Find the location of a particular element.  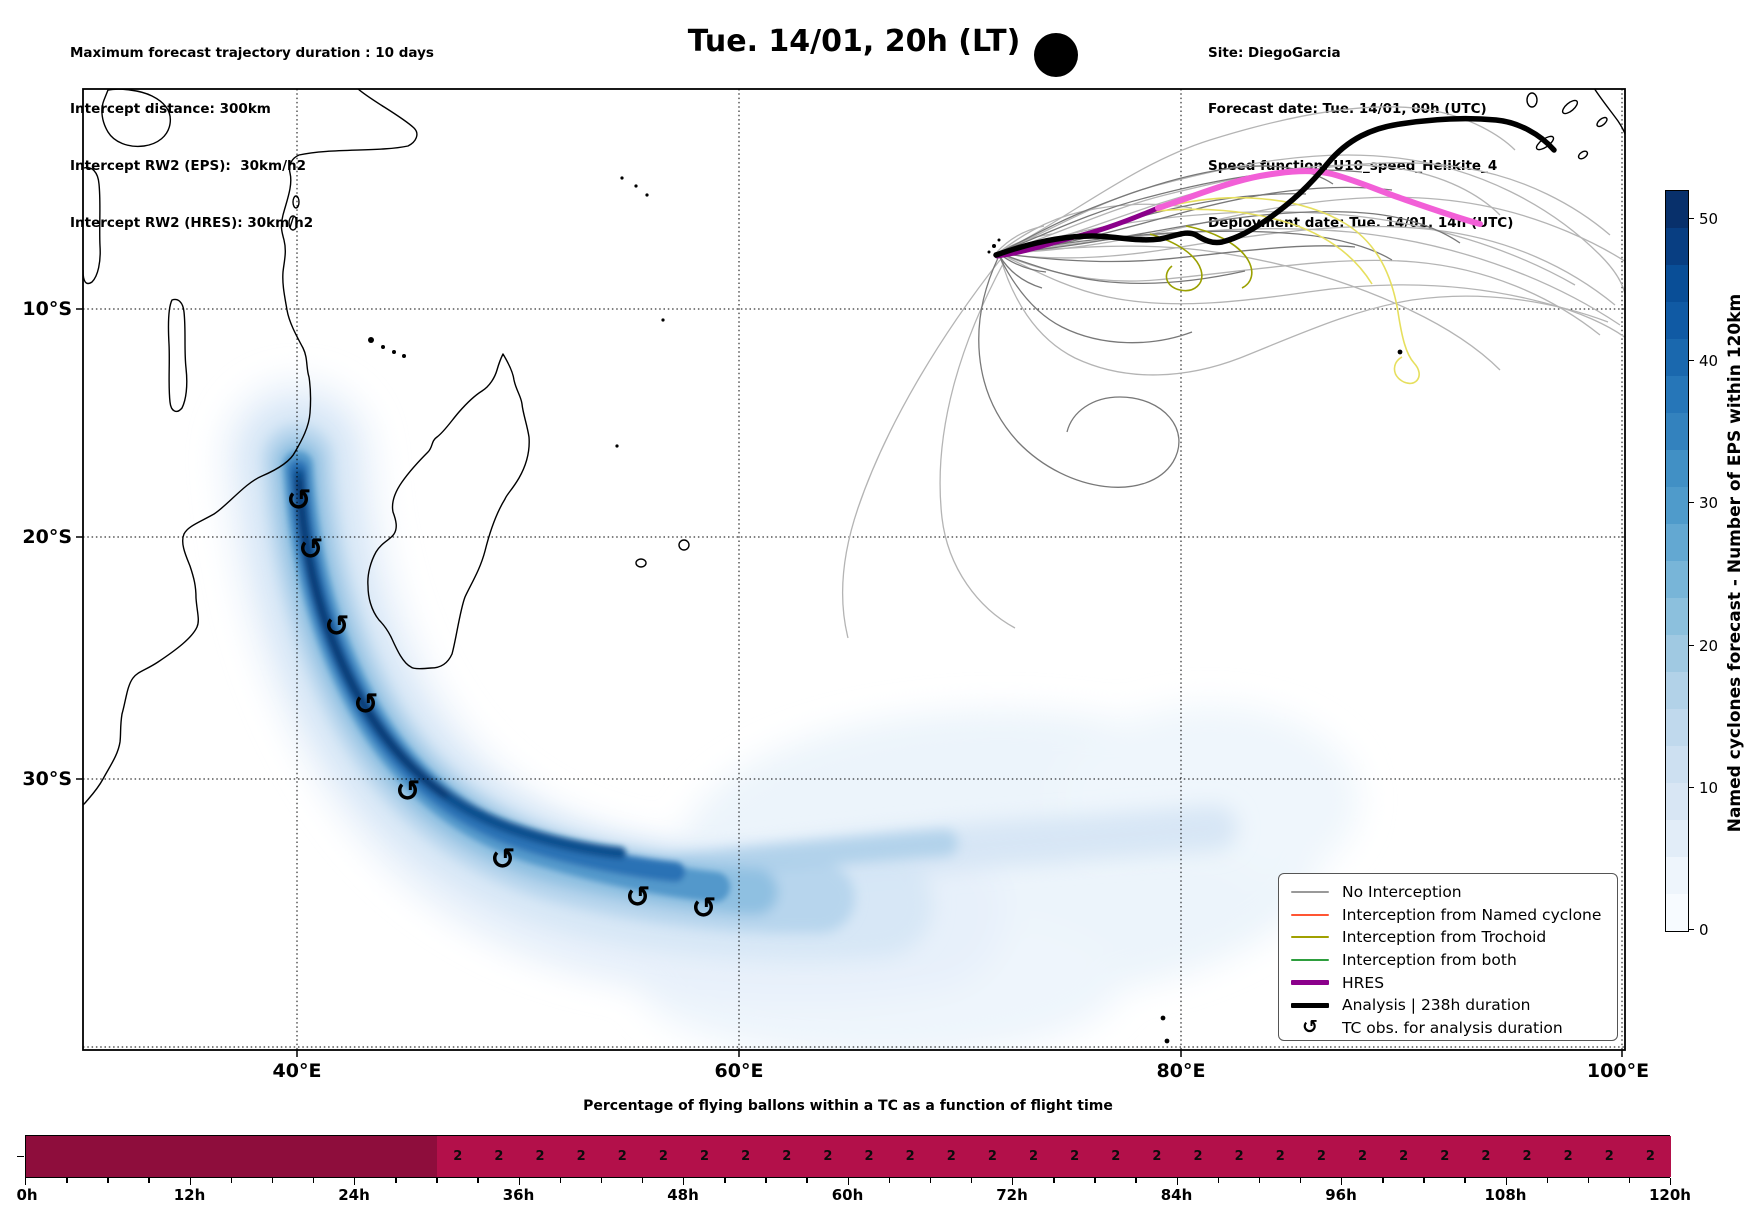

island-mauritius is located at coordinates (684, 545).